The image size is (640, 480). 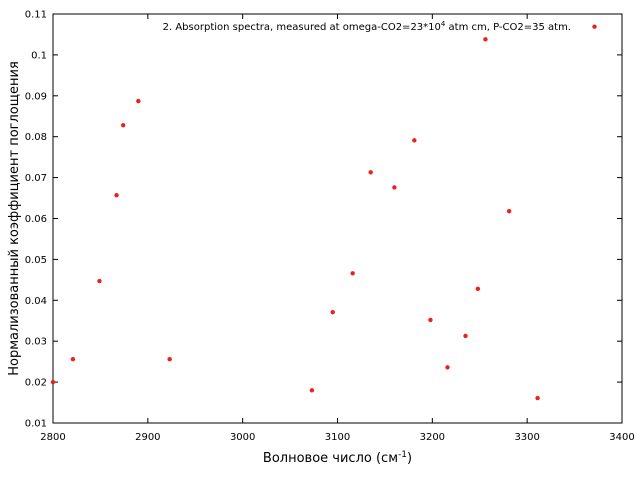 I want to click on x-tick-label: 3000, so click(x=242, y=437).